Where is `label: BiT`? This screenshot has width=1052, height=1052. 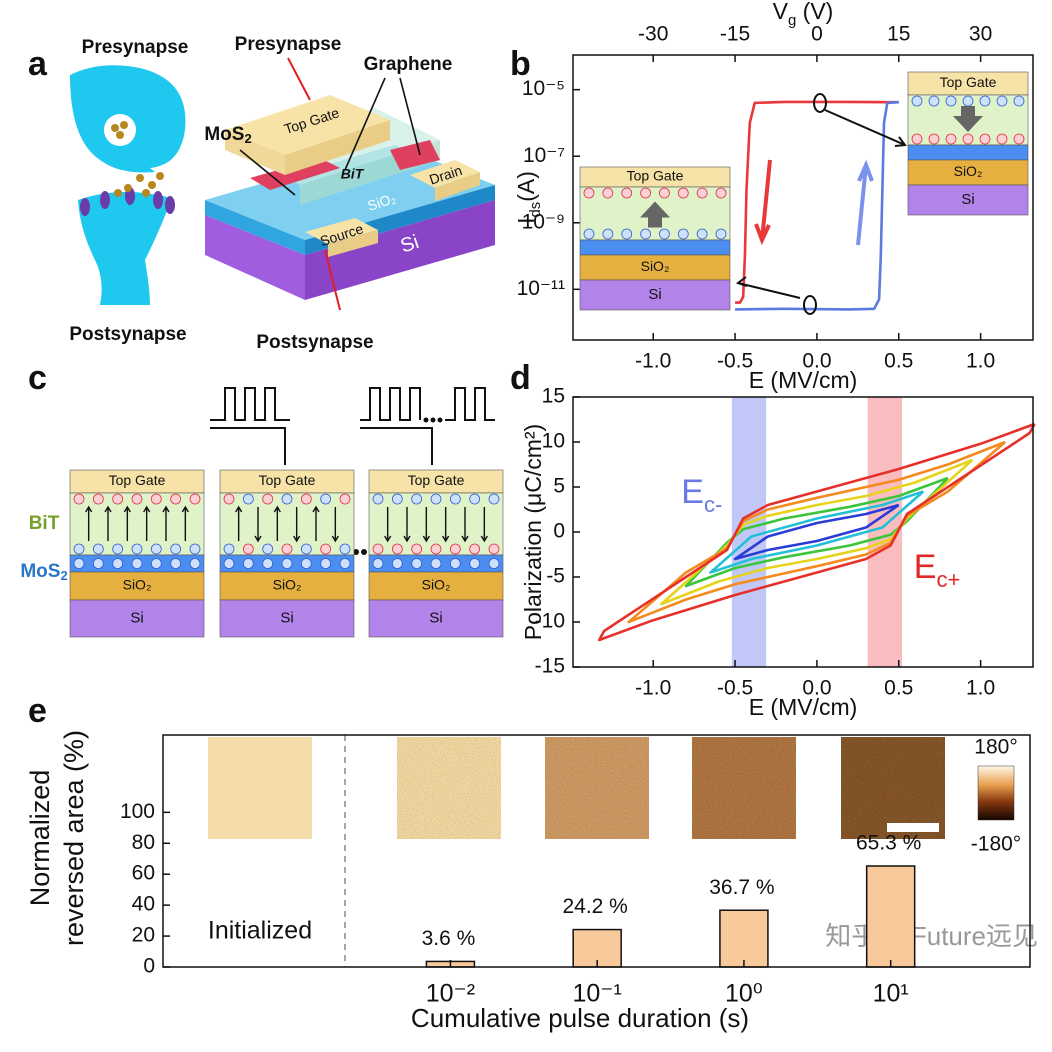 label: BiT is located at coordinates (44, 523).